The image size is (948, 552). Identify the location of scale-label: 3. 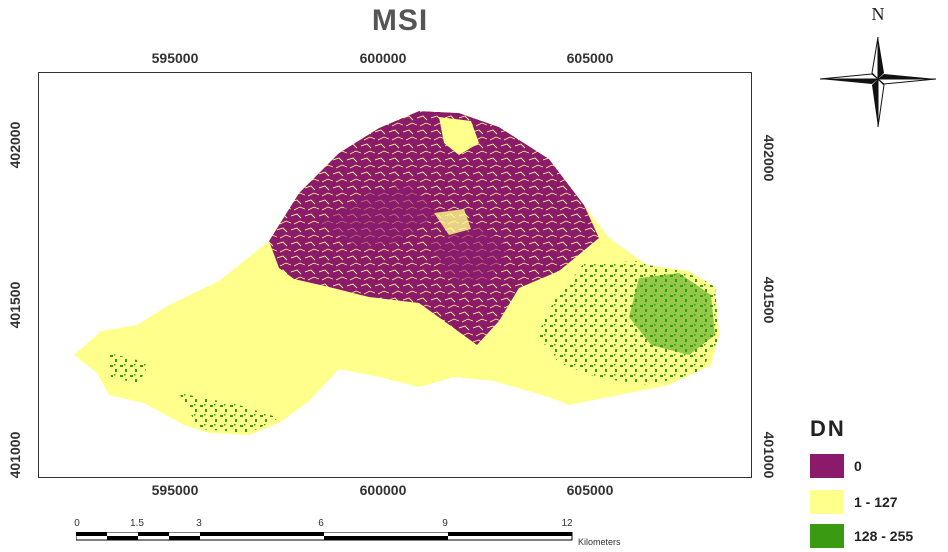
(199, 523).